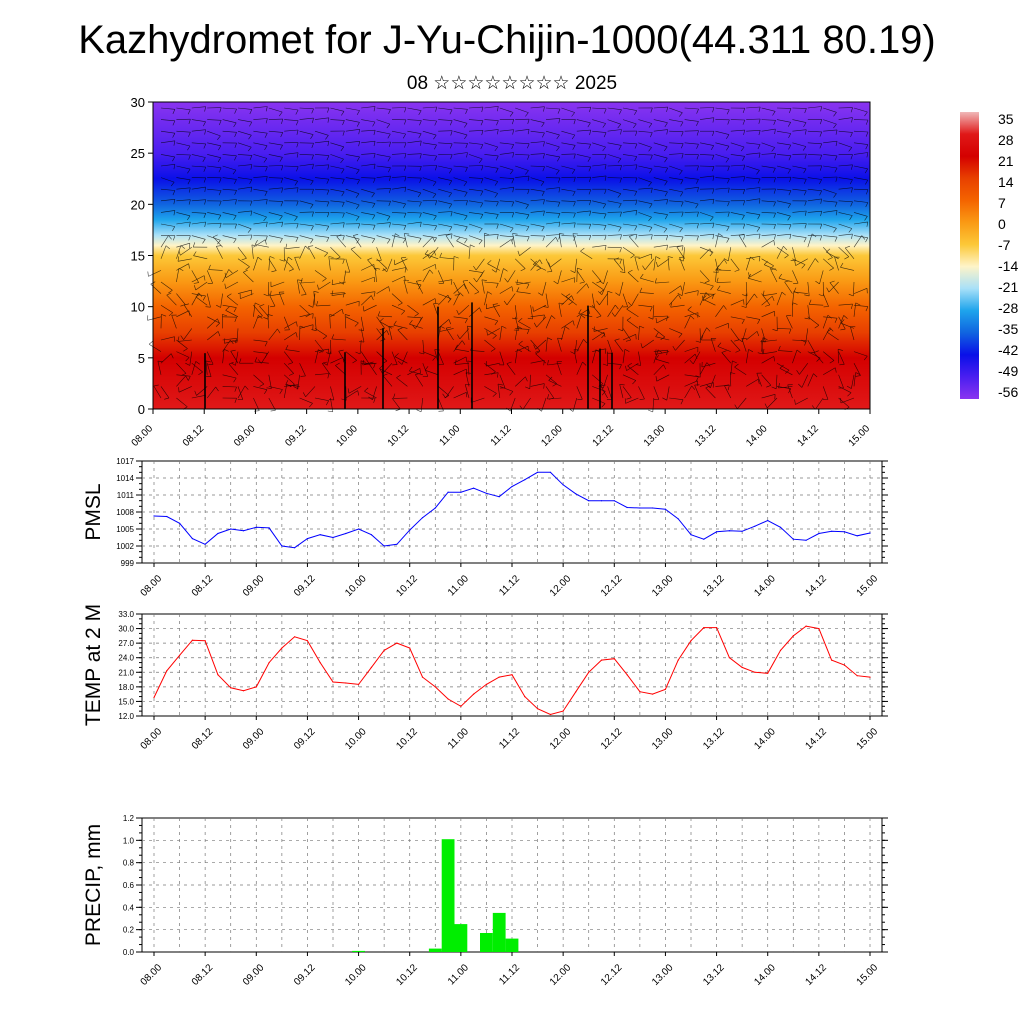  Describe the element at coordinates (93, 885) in the screenshot. I see `precip-y-axis-label: PRECIP, mm` at that location.